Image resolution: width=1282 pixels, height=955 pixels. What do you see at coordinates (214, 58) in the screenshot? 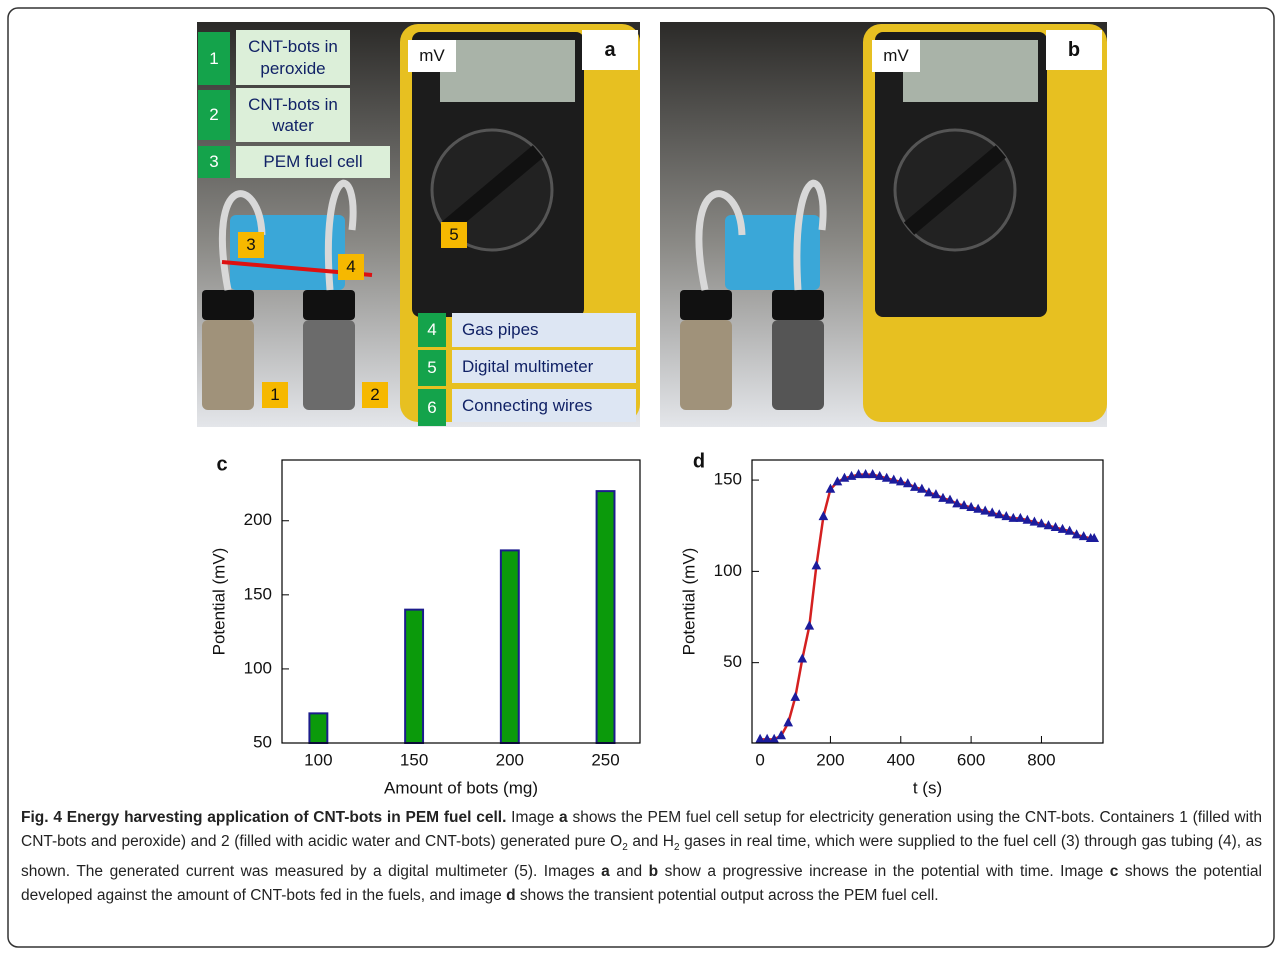
I see `legend-number: 1` at bounding box center [214, 58].